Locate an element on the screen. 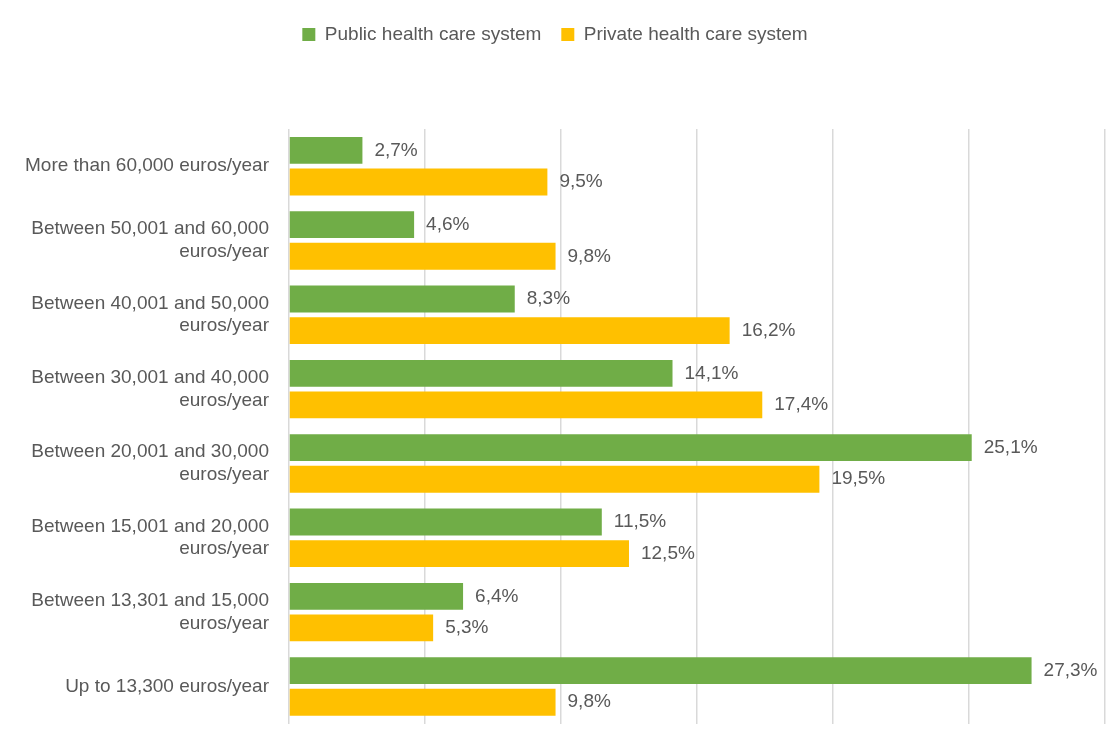 The width and height of the screenshot is (1115, 755). data-label: 17,4% is located at coordinates (801, 404).